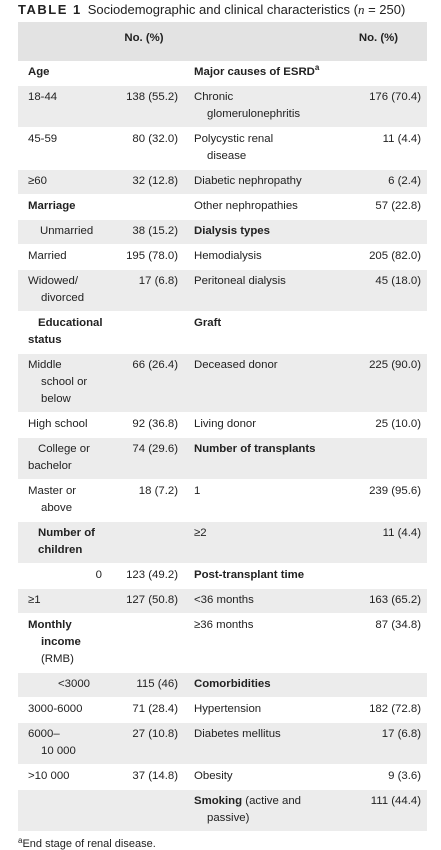 This screenshot has width=441, height=850. I want to click on row-label: 1, so click(259, 500).